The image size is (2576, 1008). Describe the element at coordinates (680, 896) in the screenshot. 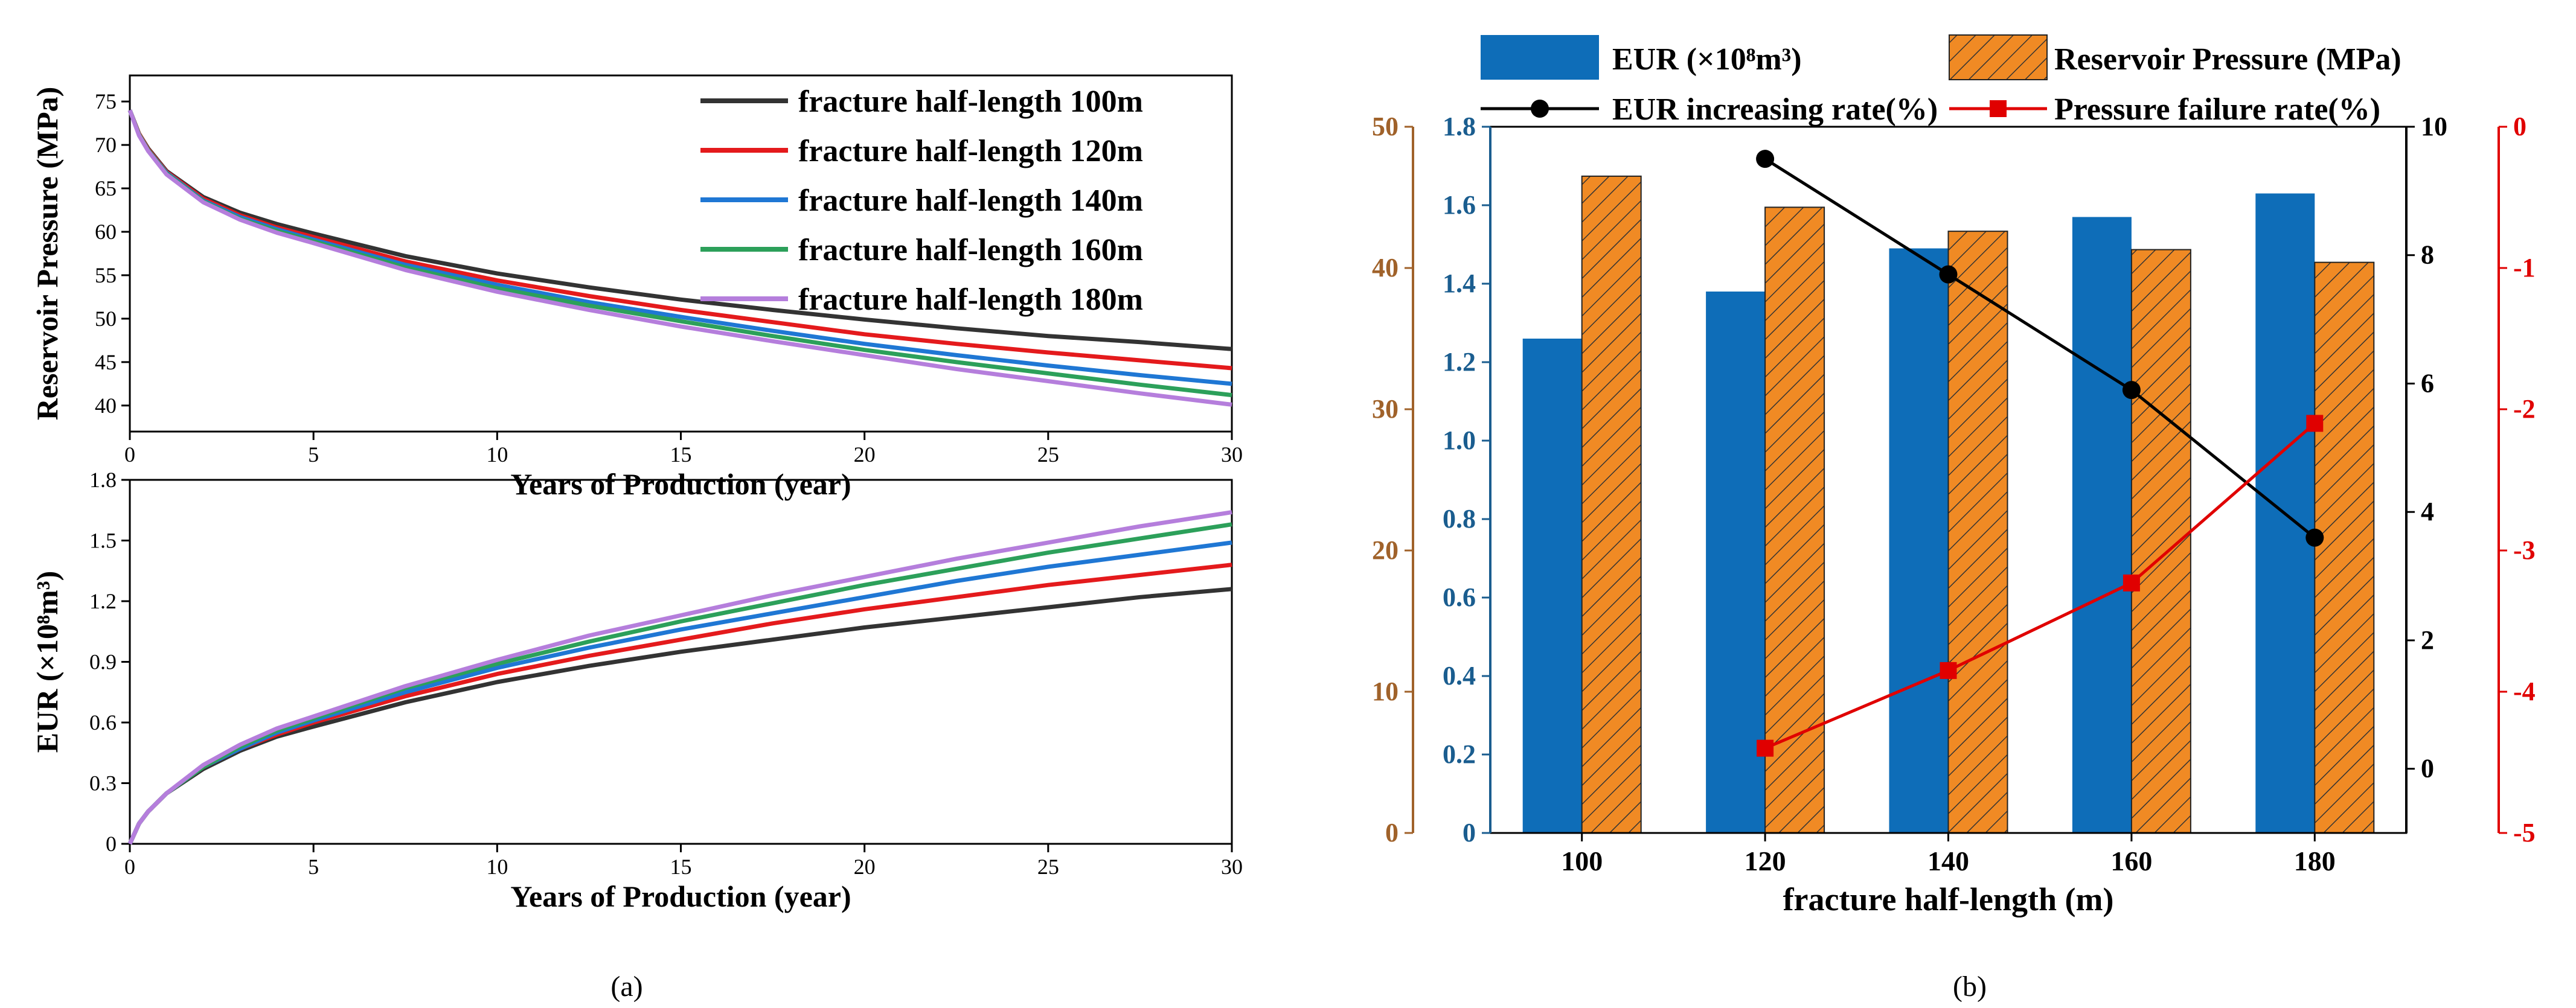

I see `x-axis-label: Years of Production (year)` at that location.